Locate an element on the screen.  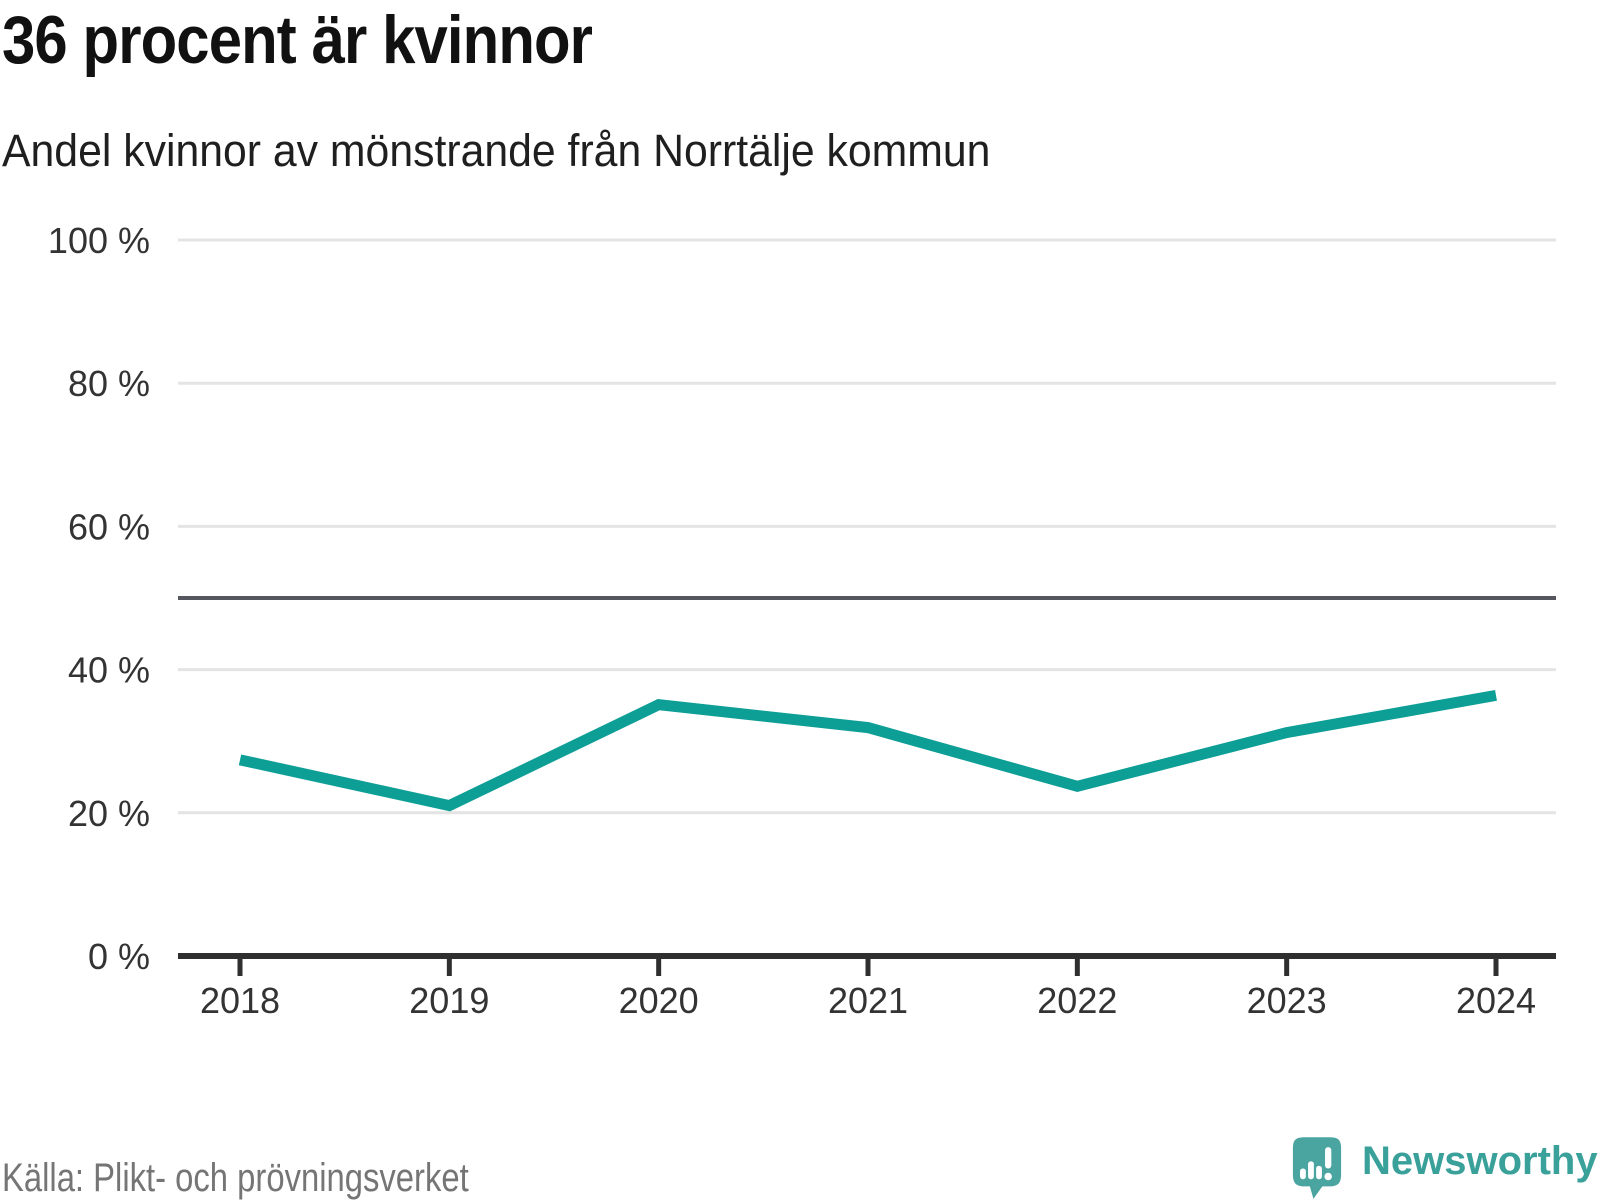
x-axis-tick-label: 2022 is located at coordinates (1077, 1000).